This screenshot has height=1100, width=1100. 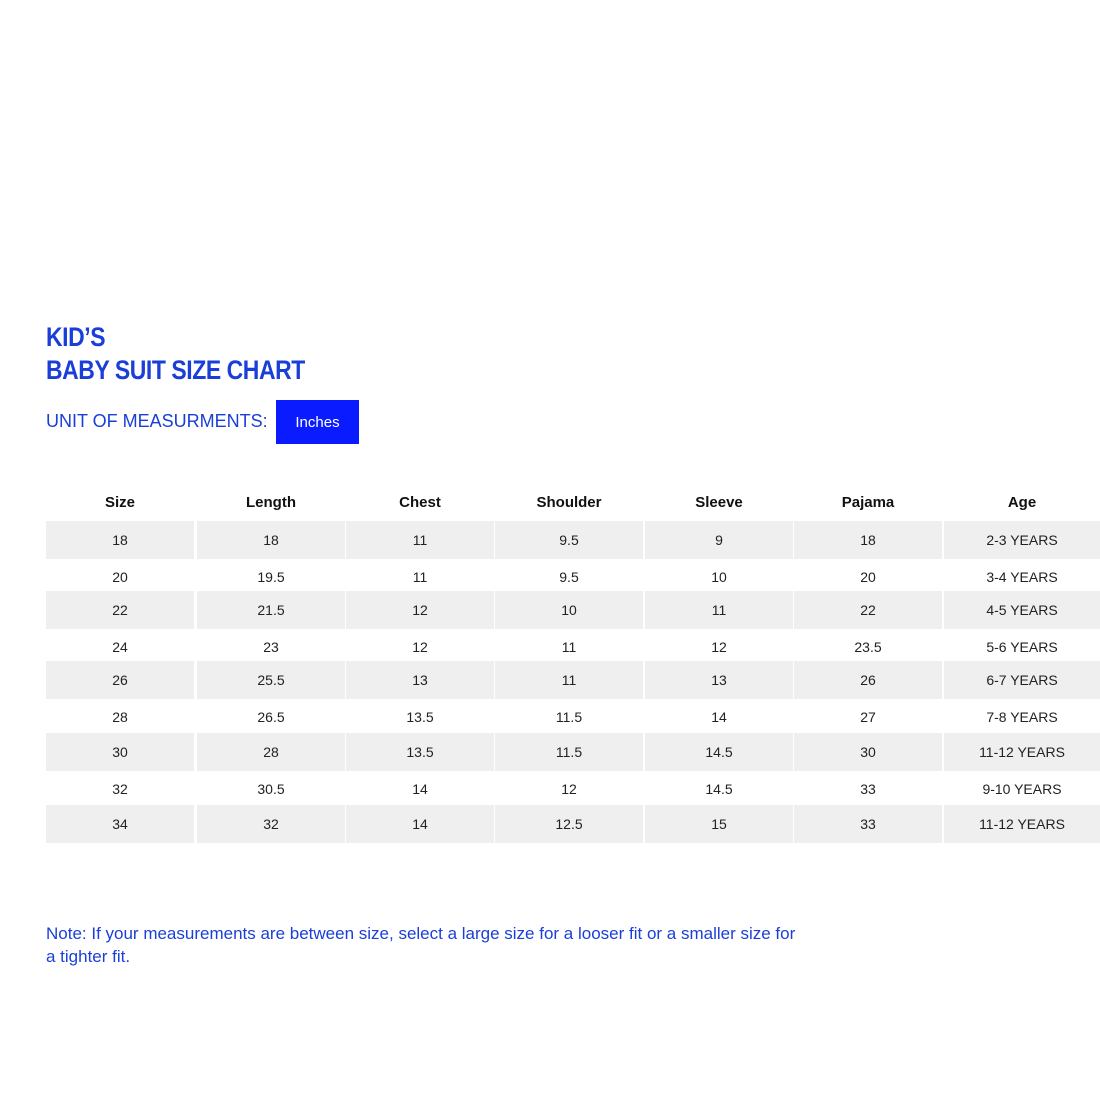 I want to click on cell-age: 2-3 YEARS, so click(x=1022, y=540).